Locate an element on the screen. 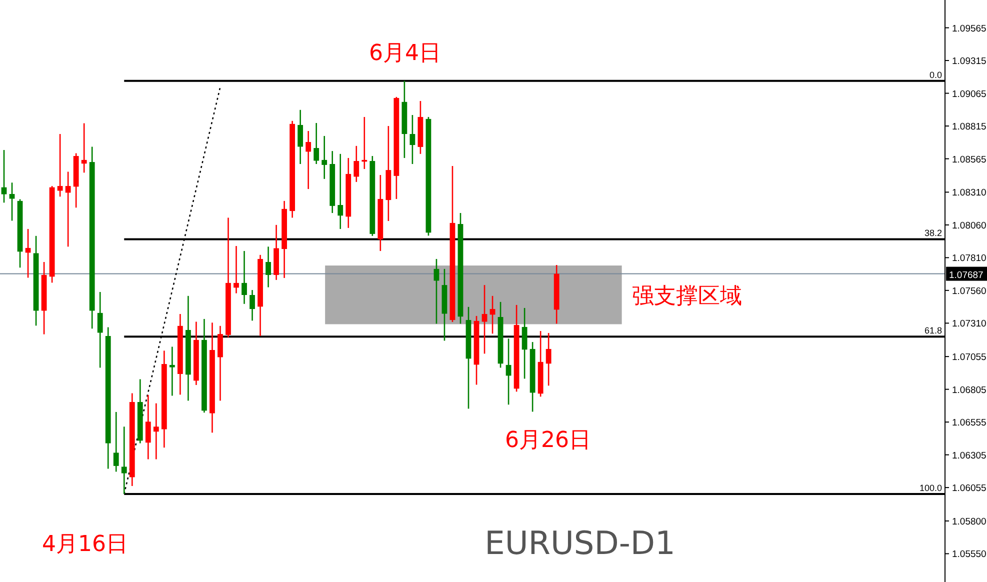  y-tick-label: 1.09565 is located at coordinates (969, 28).